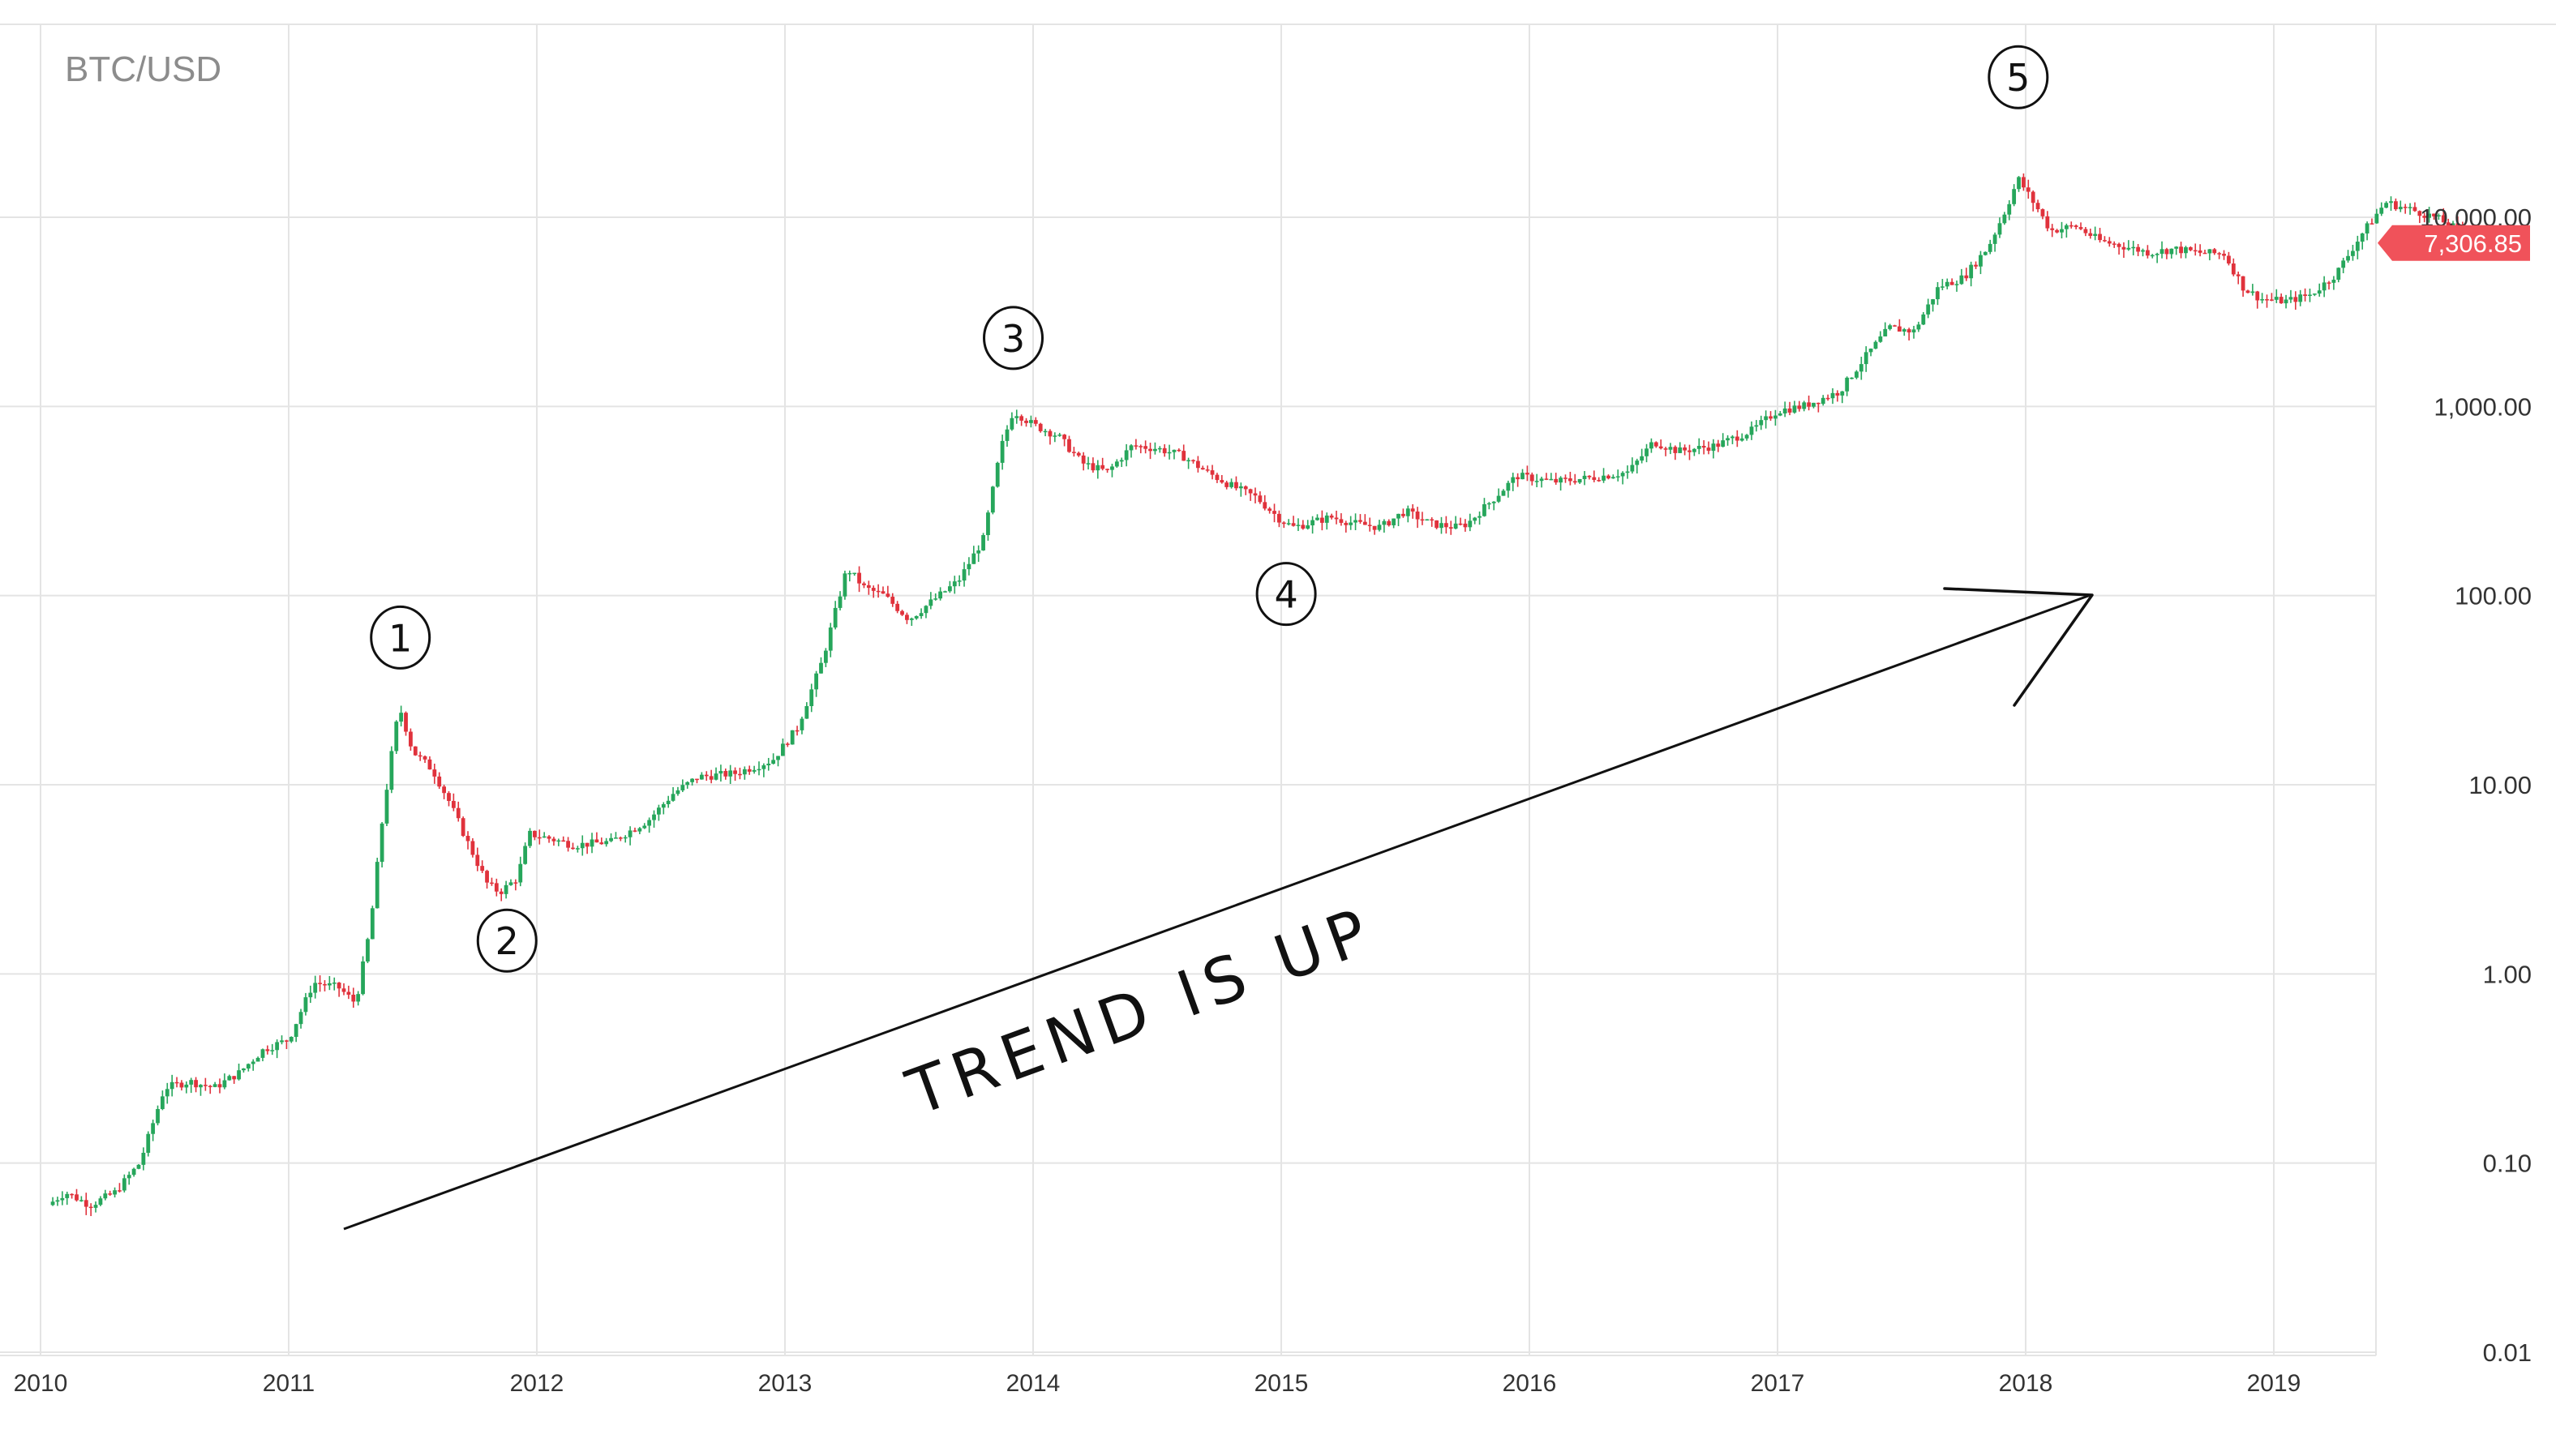  What do you see at coordinates (785, 1384) in the screenshot?
I see `x-tick-label: 2013` at bounding box center [785, 1384].